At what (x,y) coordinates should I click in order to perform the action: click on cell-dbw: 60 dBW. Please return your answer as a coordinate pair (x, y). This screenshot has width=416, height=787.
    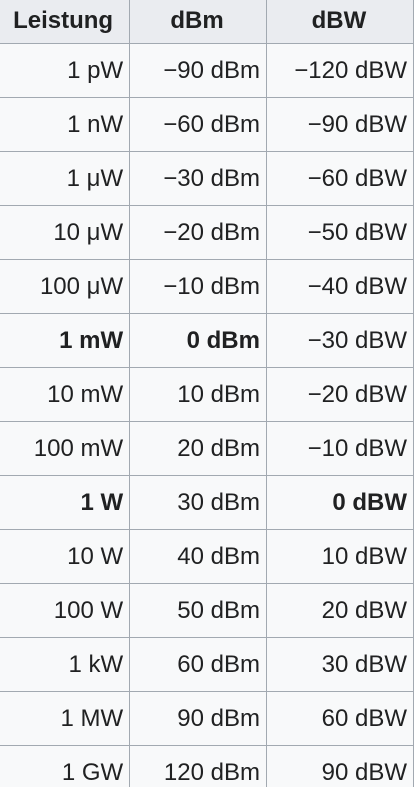
    Looking at the image, I should click on (339, 719).